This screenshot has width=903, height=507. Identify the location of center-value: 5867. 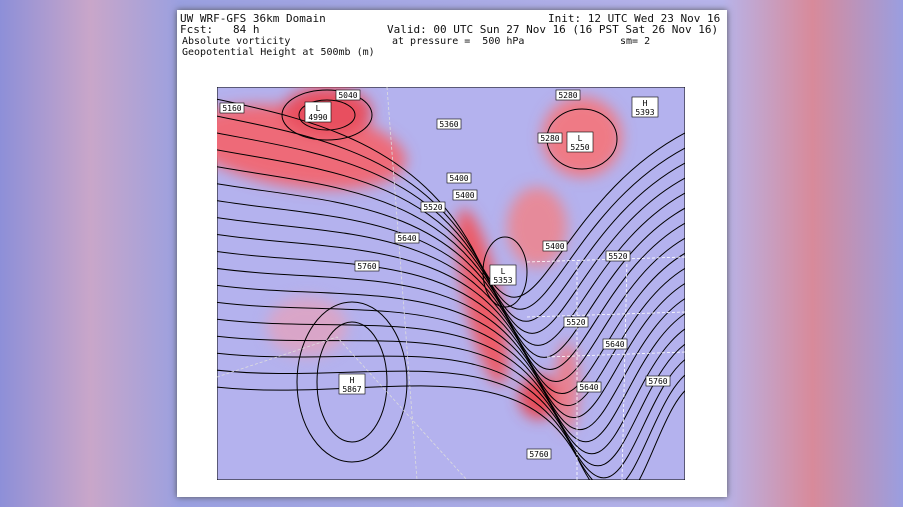
(351, 389).